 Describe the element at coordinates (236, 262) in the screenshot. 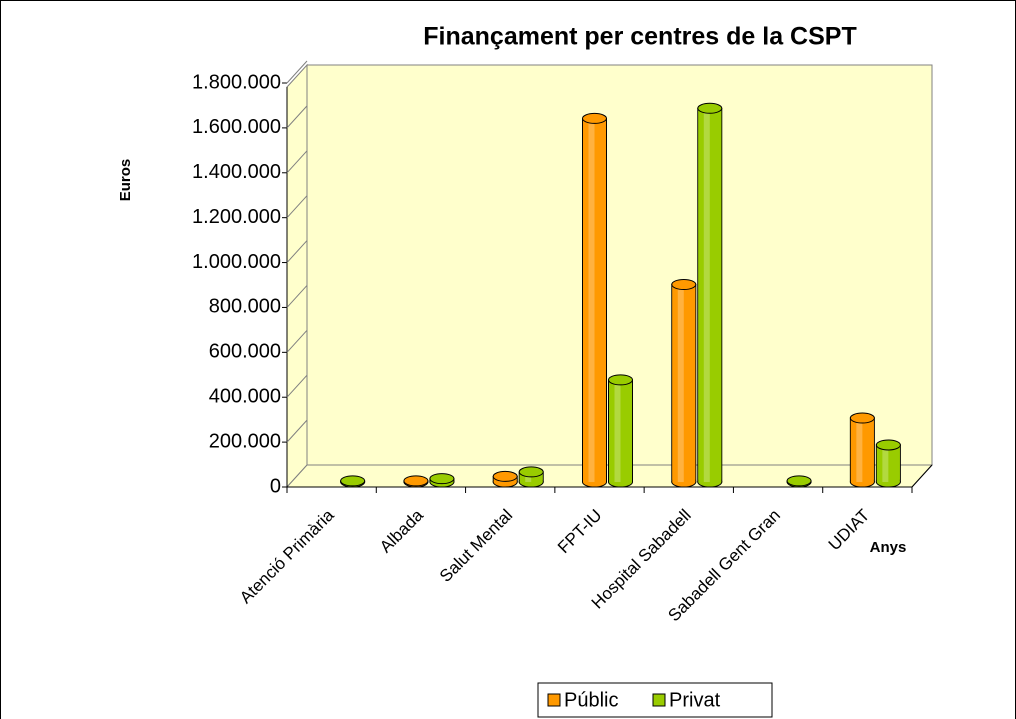

I see `y-tick-label: 1.000.000` at that location.